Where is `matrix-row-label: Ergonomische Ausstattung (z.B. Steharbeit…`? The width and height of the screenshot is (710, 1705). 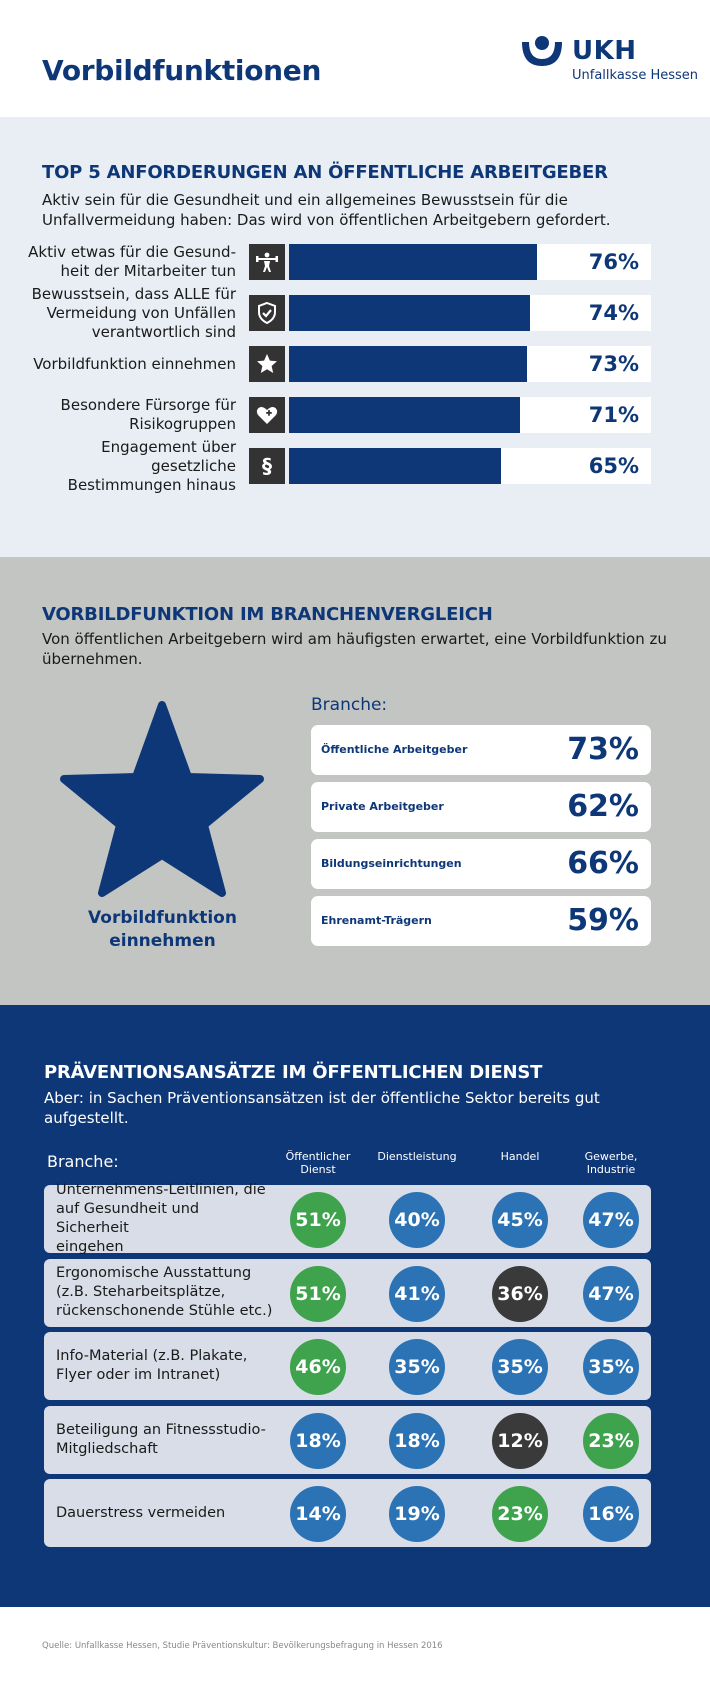 matrix-row-label: Ergonomische Ausstattung (z.B. Steharbeit… is located at coordinates (166, 1293).